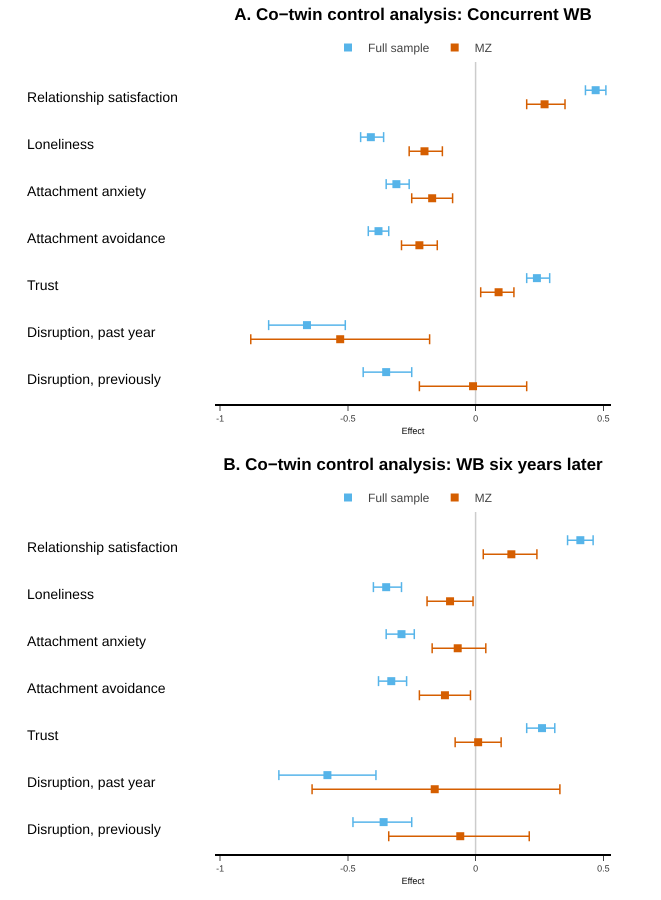 Image resolution: width=661 pixels, height=900 pixels. What do you see at coordinates (413, 14) in the screenshot?
I see `chart-title: A. Co−twin control analysis: Concurrent WB` at bounding box center [413, 14].